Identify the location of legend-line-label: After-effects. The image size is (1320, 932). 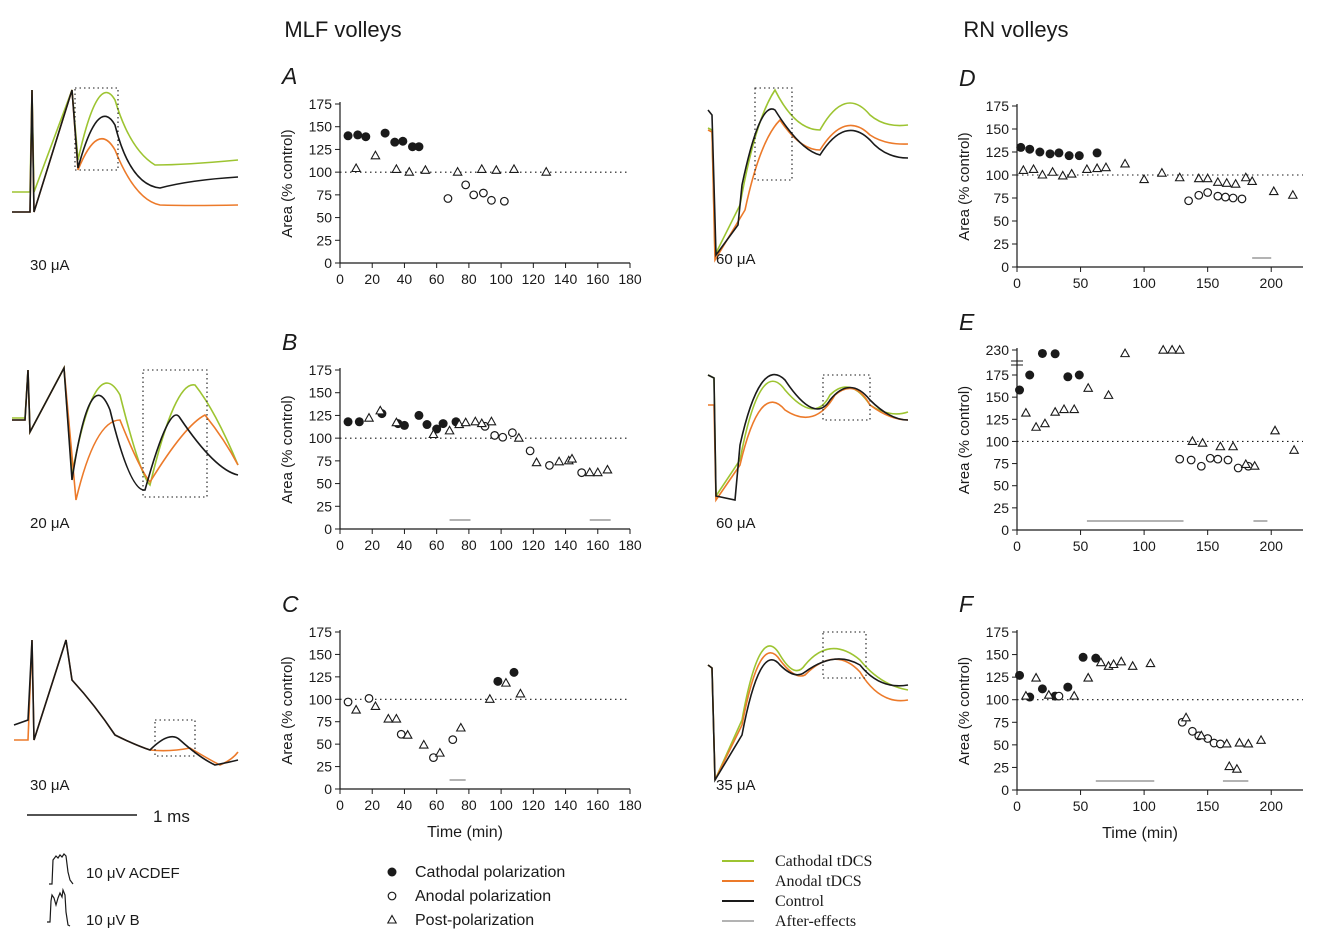
(815, 921).